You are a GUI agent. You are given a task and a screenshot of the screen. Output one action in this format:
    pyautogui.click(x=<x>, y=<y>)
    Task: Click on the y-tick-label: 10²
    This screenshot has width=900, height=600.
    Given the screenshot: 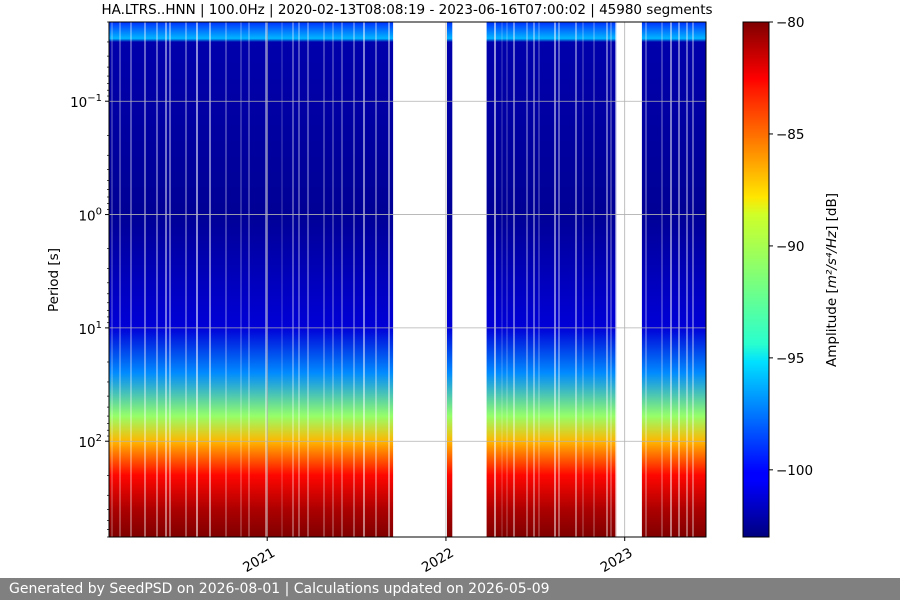 What is the action you would take?
    pyautogui.click(x=90, y=442)
    